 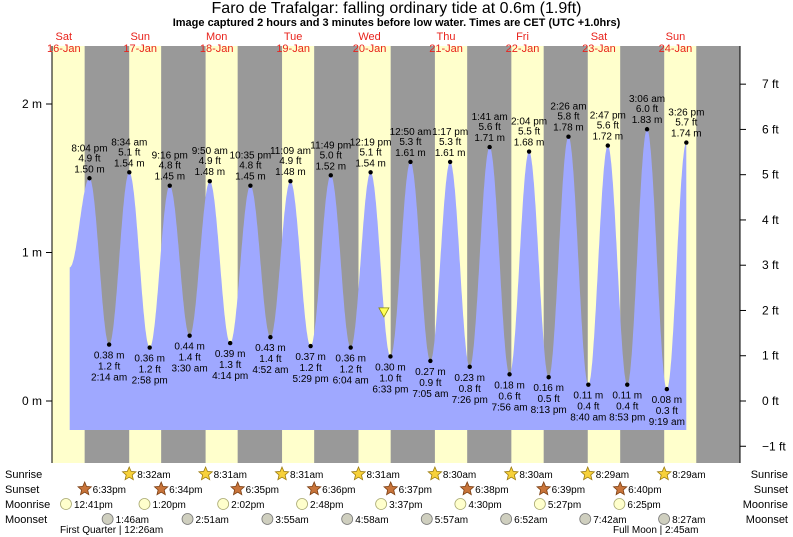 What do you see at coordinates (770, 84) in the screenshot?
I see `y-right-tick-label: 7 ft` at bounding box center [770, 84].